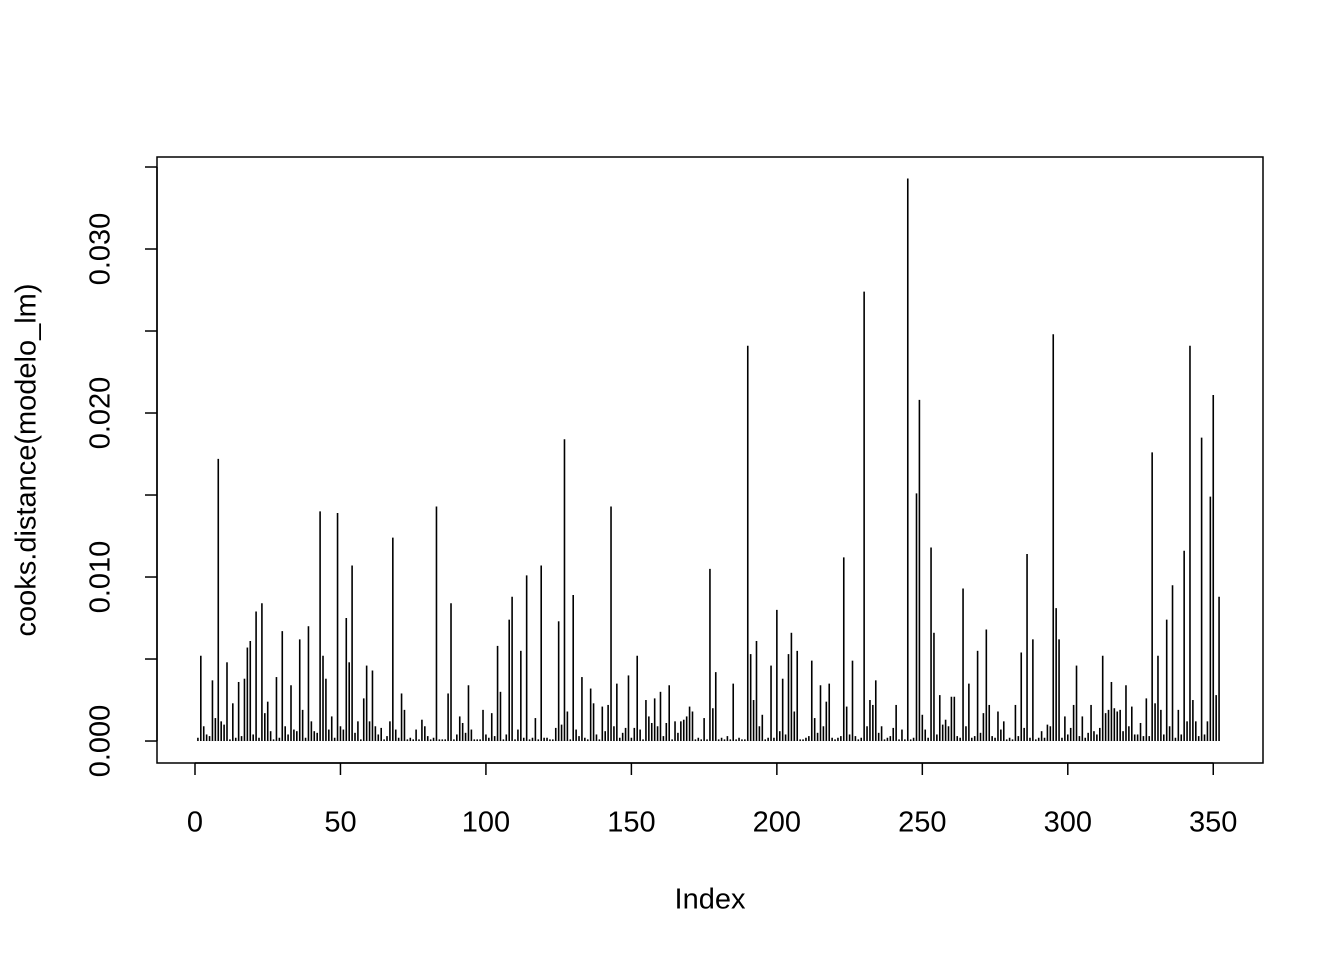 The width and height of the screenshot is (1344, 960). Describe the element at coordinates (101, 741) in the screenshot. I see `y-tick-label: 0.000` at that location.